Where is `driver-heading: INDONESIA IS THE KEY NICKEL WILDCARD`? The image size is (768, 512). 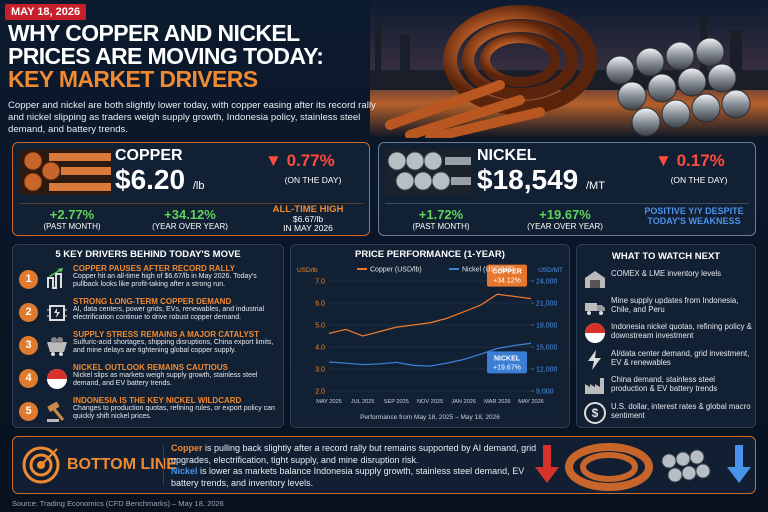 driver-heading: INDONESIA IS THE KEY NICKEL WILDCARD is located at coordinates (157, 400).